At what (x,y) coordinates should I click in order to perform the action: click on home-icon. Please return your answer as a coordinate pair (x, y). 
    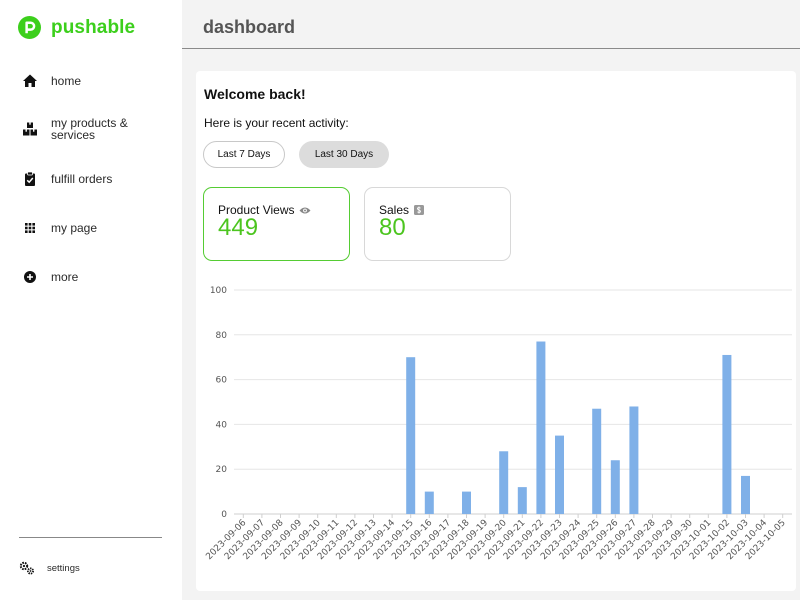
    Looking at the image, I should click on (30, 80).